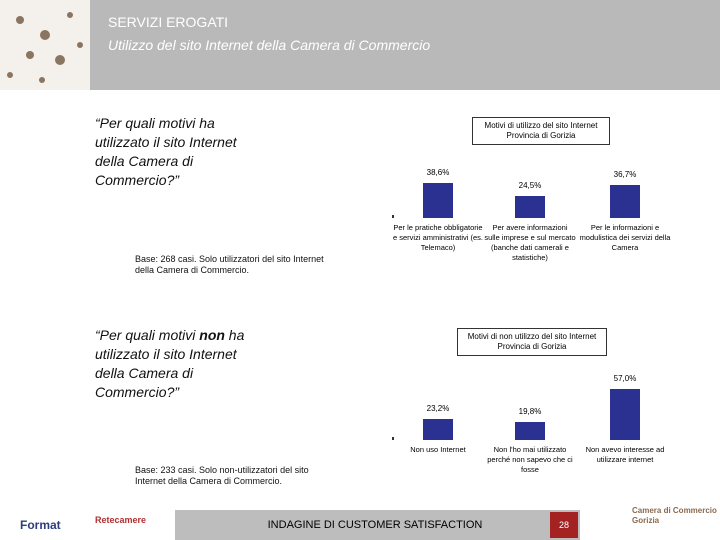  I want to click on logo-retecamere: Retecamere, so click(121, 520).